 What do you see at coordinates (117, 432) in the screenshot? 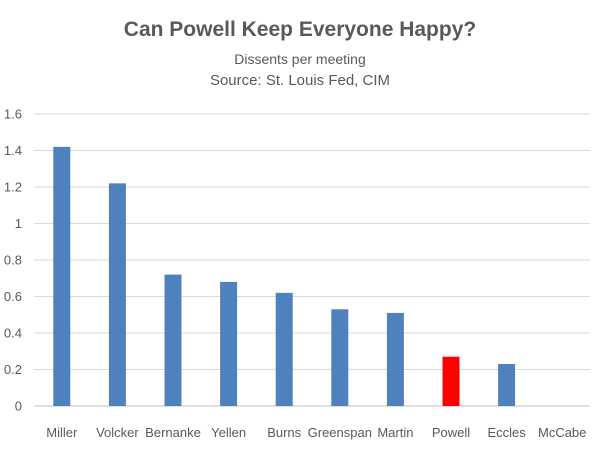
I see `x-tick-label: Volcker` at bounding box center [117, 432].